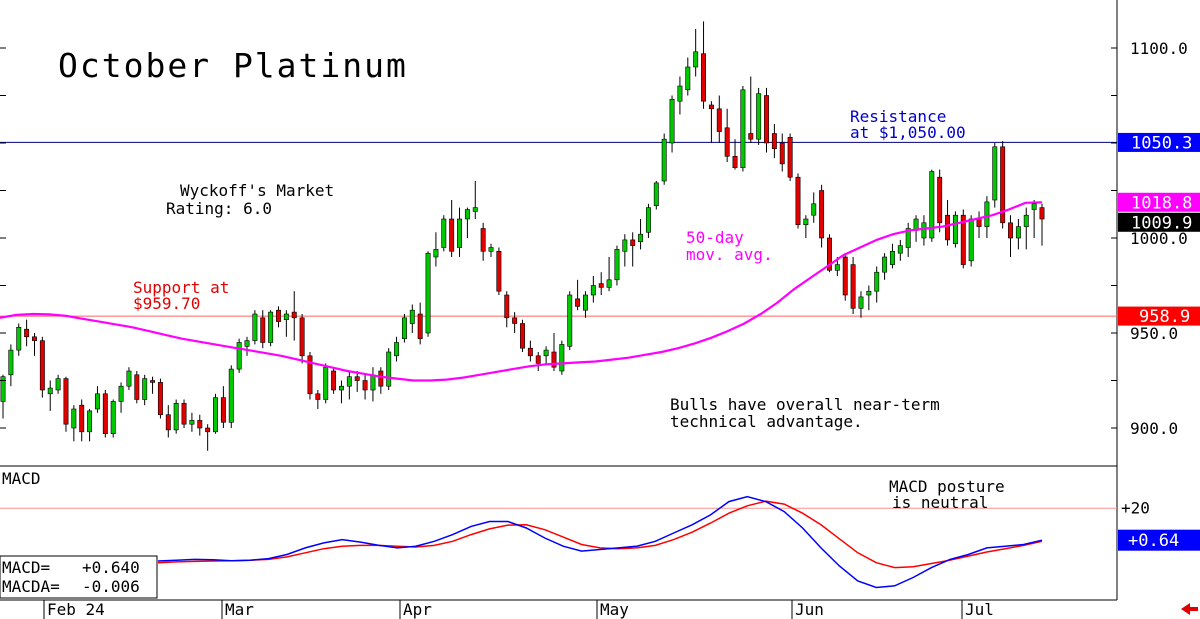 The image size is (1200, 619). What do you see at coordinates (729, 254) in the screenshot?
I see `ma-label-2: mov. avg.` at bounding box center [729, 254].